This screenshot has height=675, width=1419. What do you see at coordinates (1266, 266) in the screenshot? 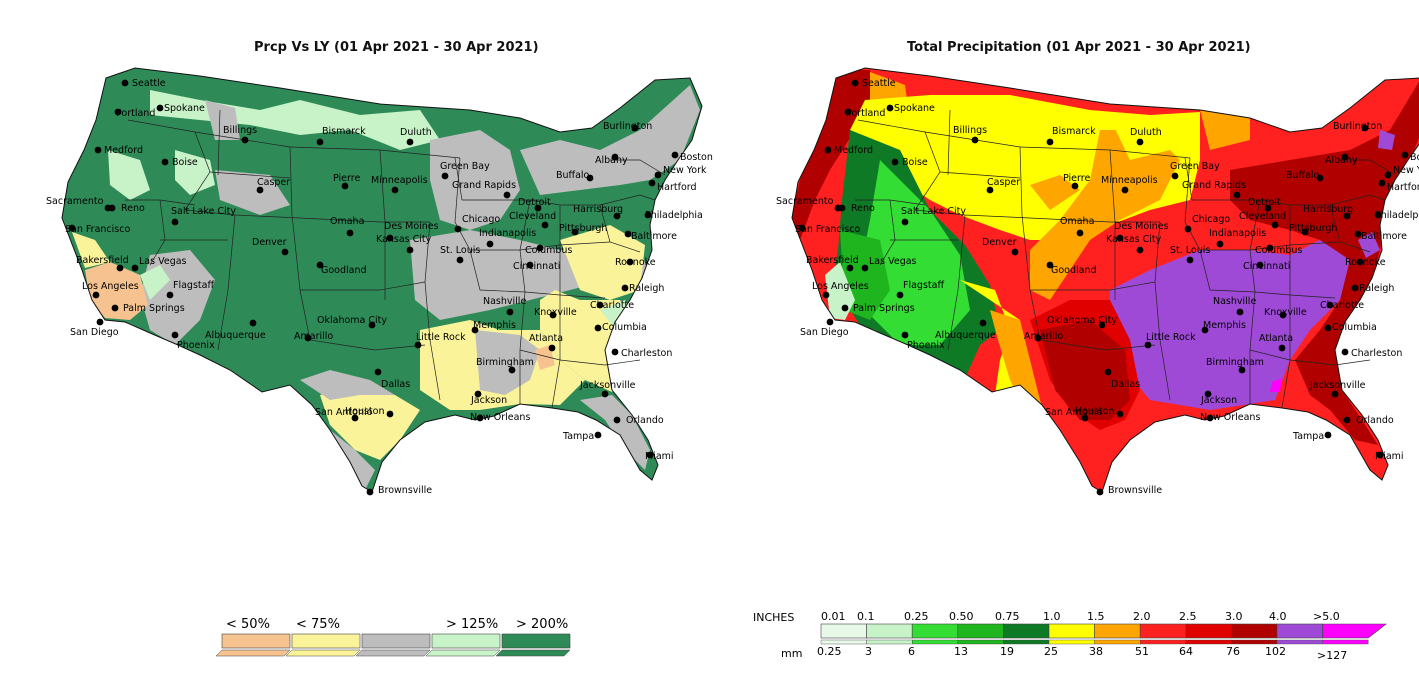
I see `city-label: Cincinnati` at bounding box center [1266, 266].